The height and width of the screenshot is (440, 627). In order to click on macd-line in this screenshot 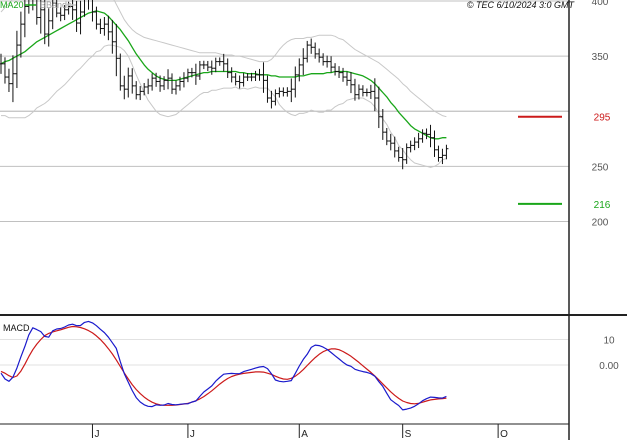, I will do `click(223, 365)`.